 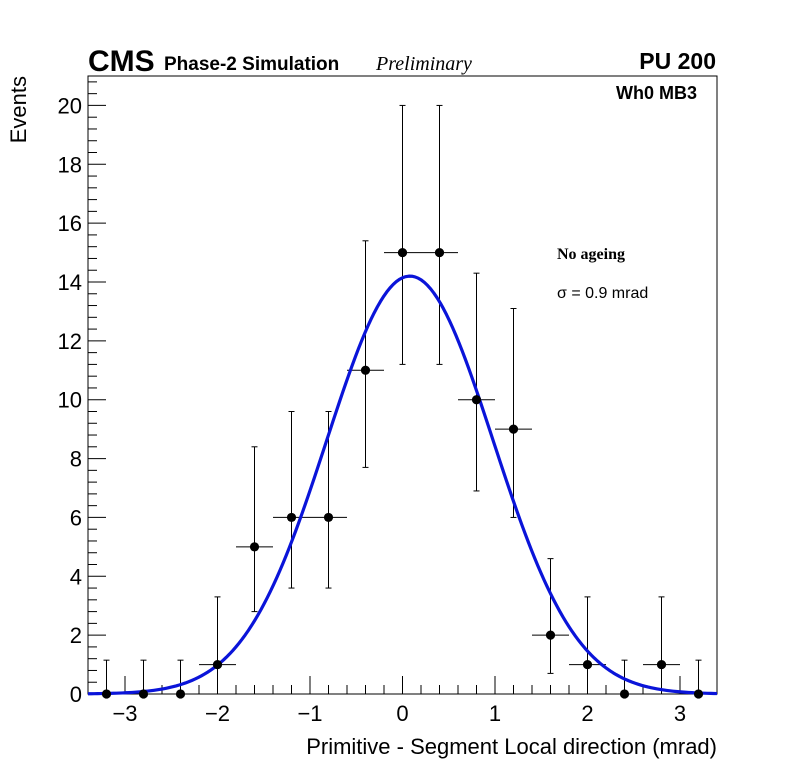 I want to click on x-tick-label: −3, so click(x=124, y=713).